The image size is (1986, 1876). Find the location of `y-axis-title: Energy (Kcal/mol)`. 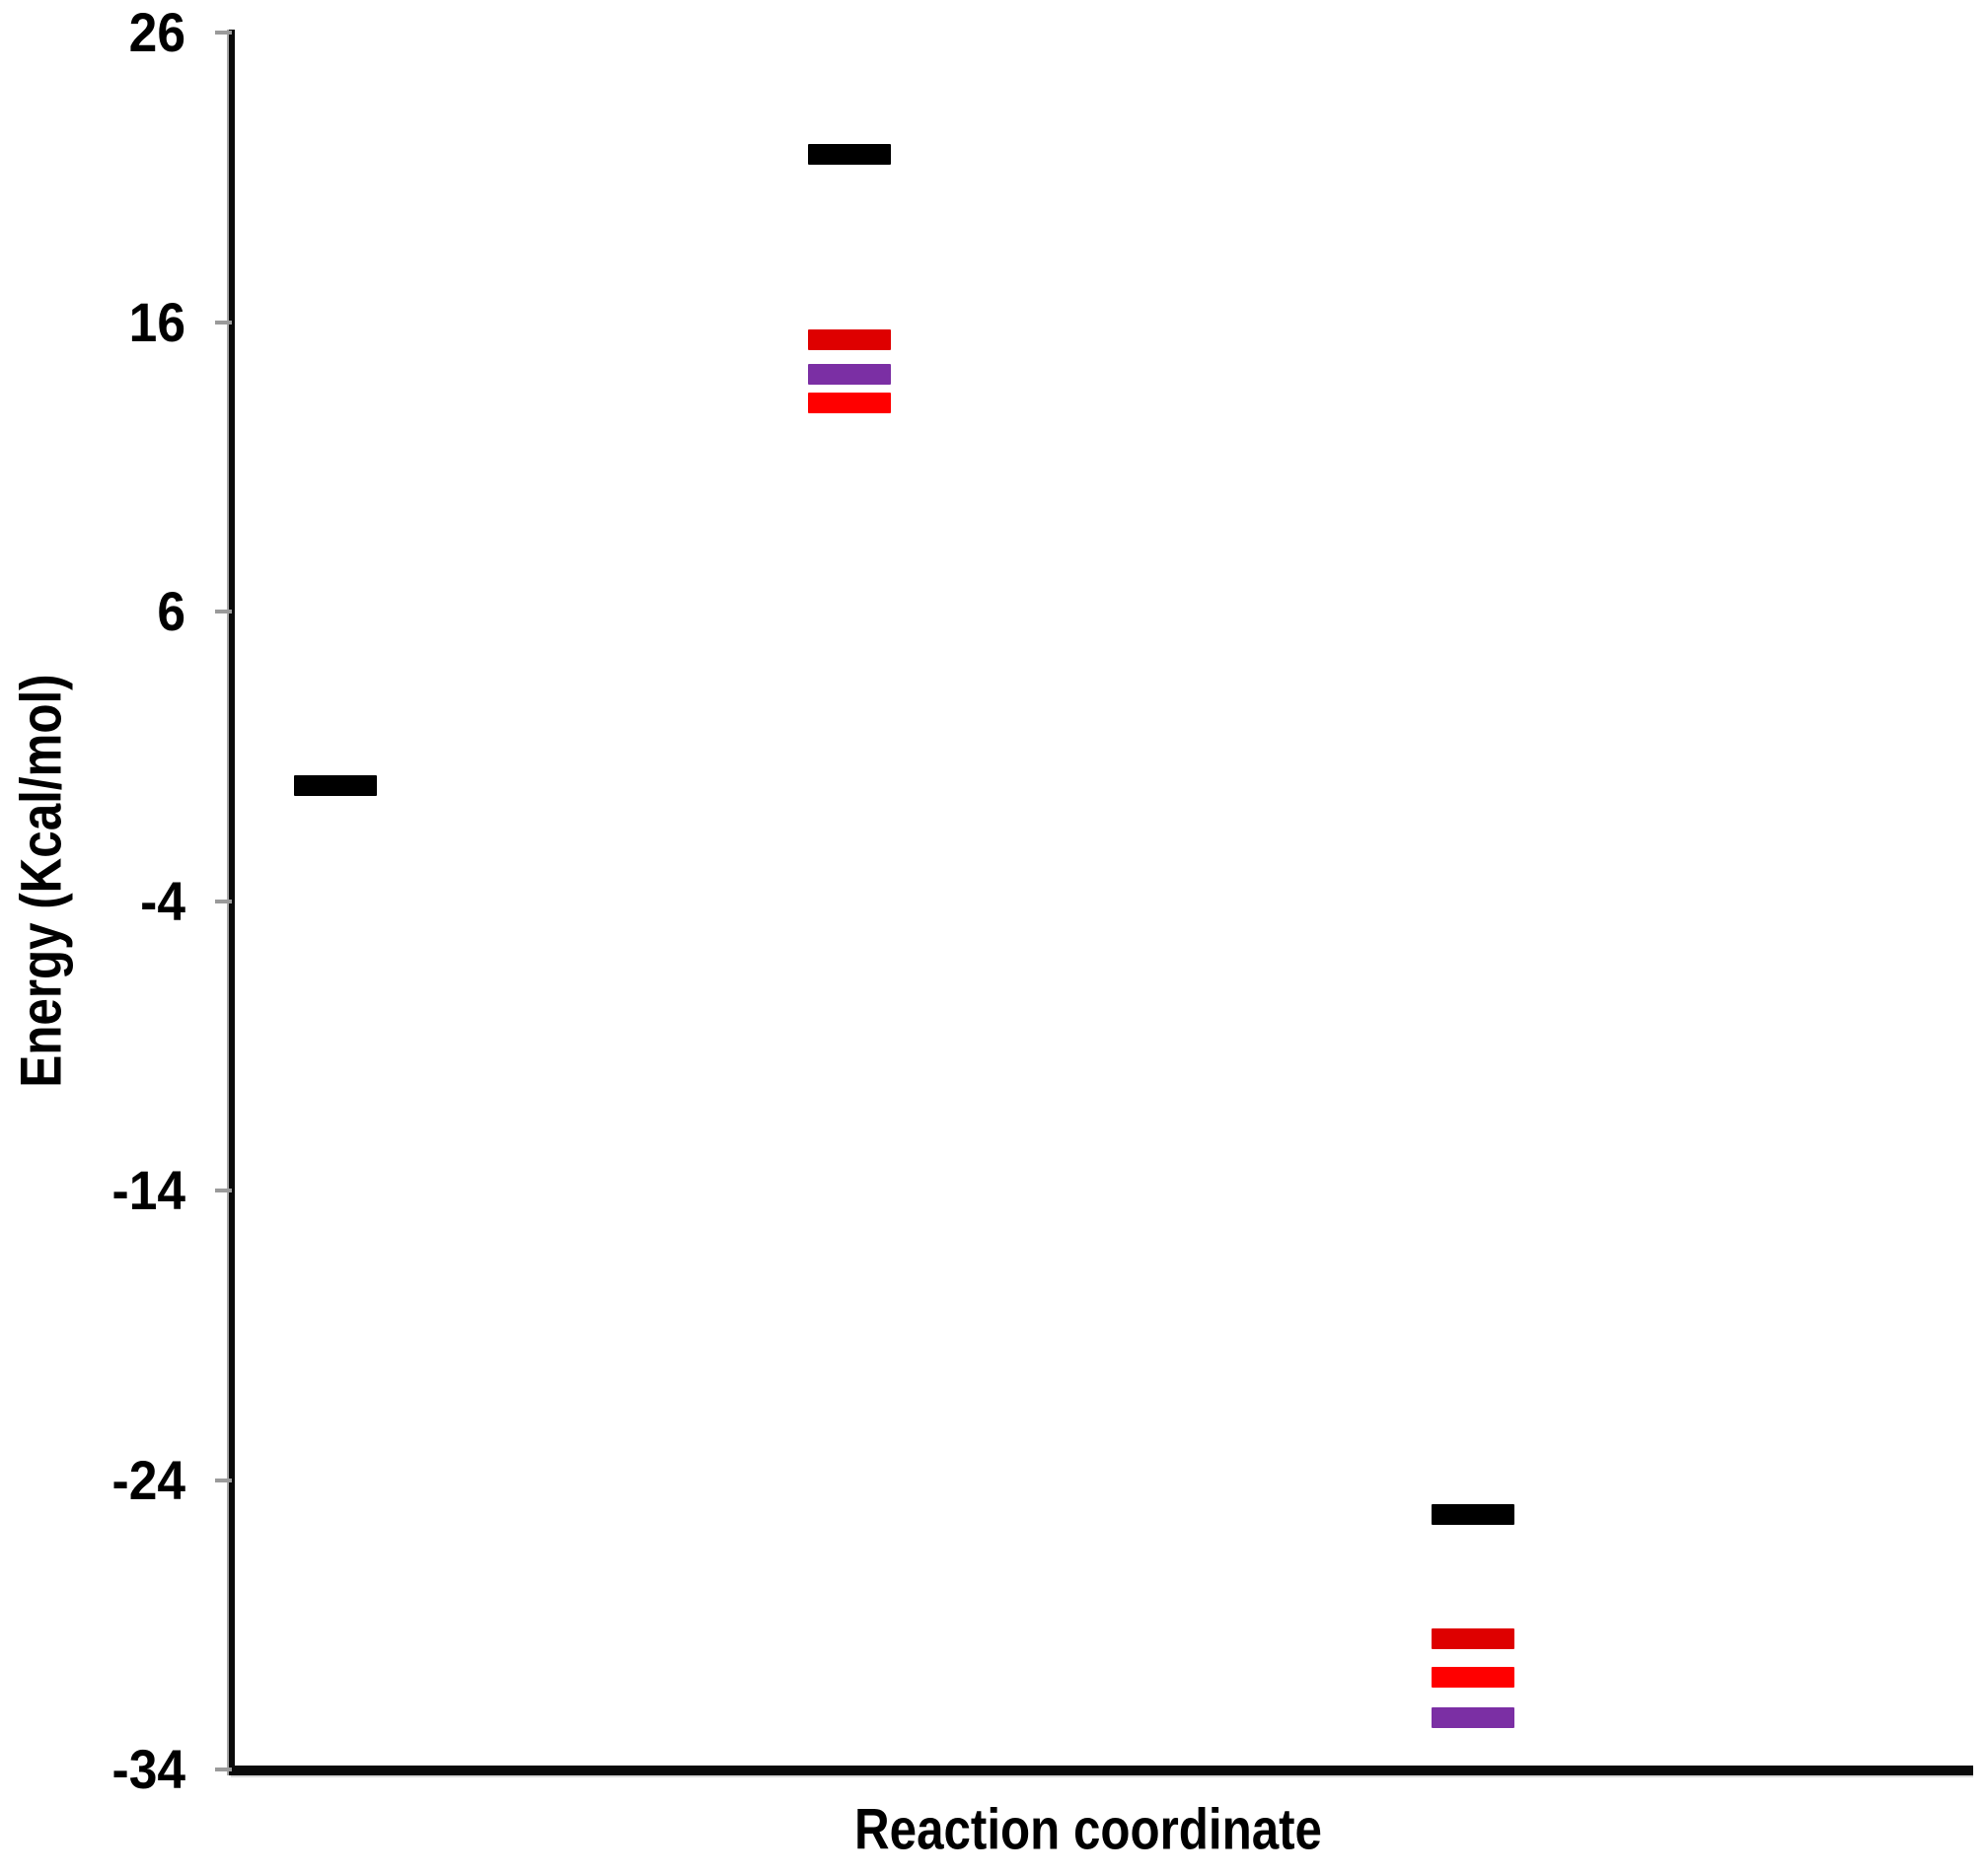

y-axis-title: Energy (Kcal/mol) is located at coordinates (41, 881).